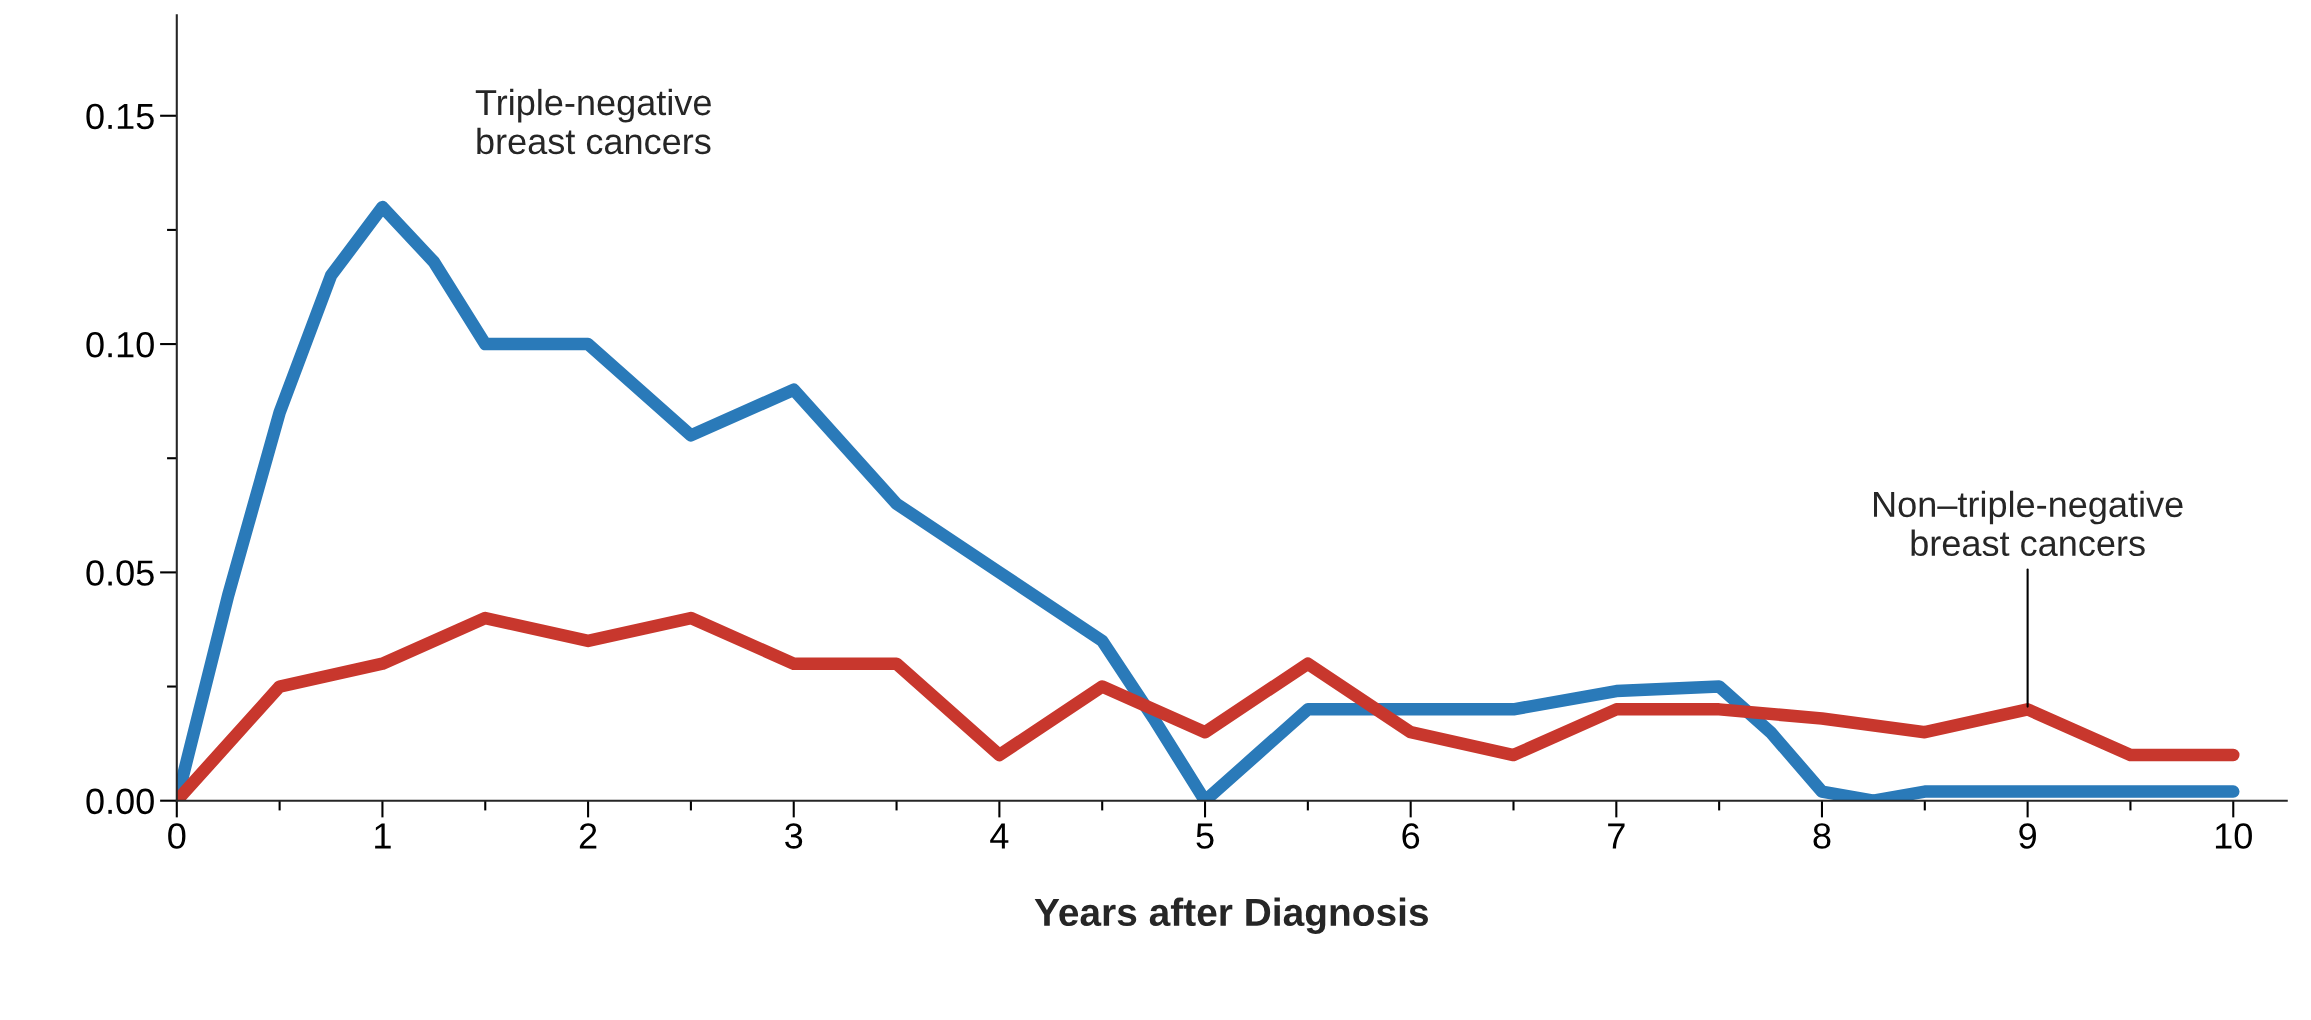 The width and height of the screenshot is (2311, 1020). What do you see at coordinates (1205, 836) in the screenshot?
I see `x-tick-label: 5` at bounding box center [1205, 836].